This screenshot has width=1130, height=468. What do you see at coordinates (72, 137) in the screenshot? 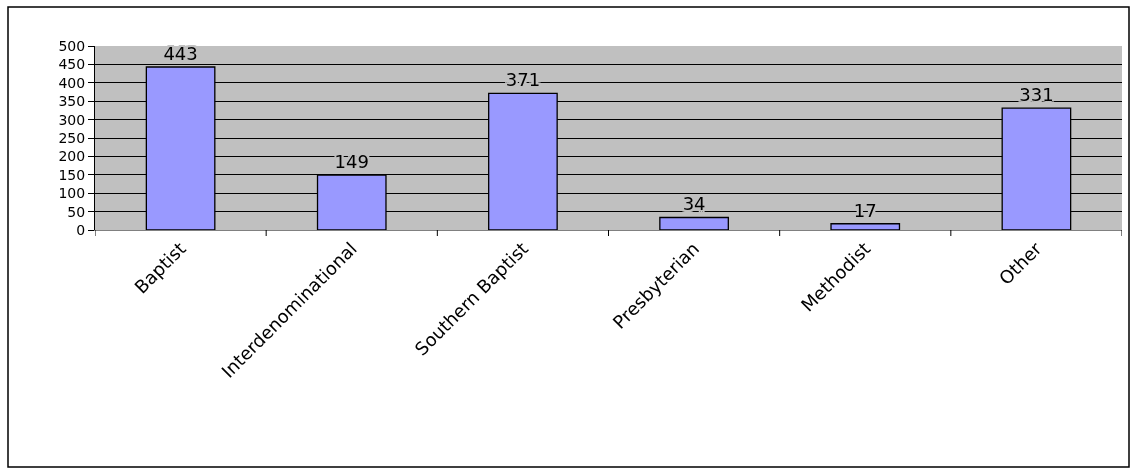
I see `y-tick-label: 250` at bounding box center [72, 137].